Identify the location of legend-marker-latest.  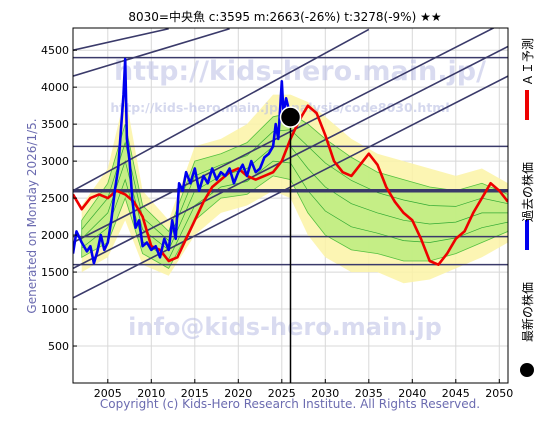
(527, 370).